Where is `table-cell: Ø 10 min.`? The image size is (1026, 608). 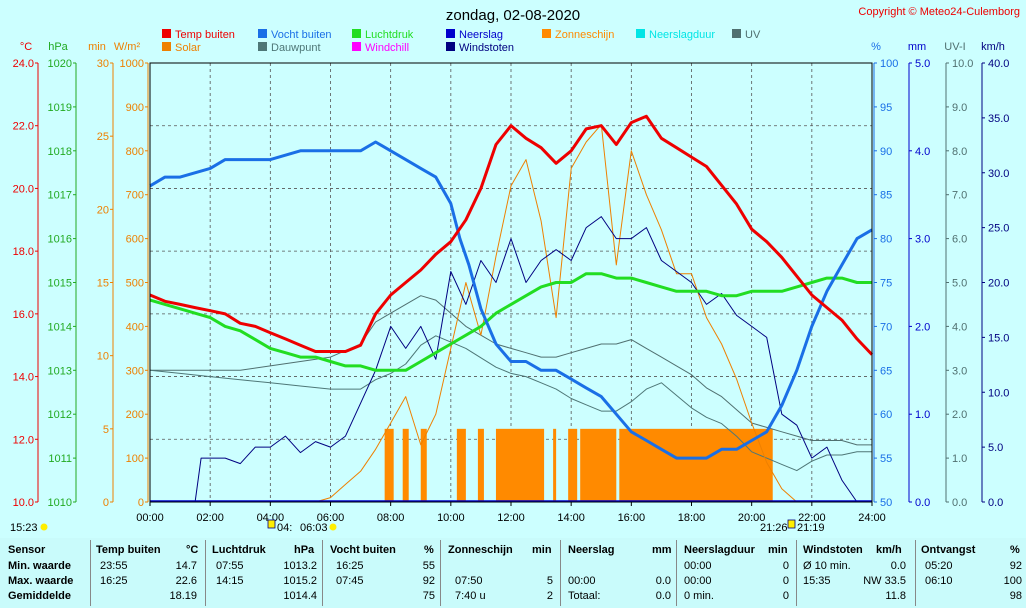 table-cell: Ø 10 min. is located at coordinates (827, 566).